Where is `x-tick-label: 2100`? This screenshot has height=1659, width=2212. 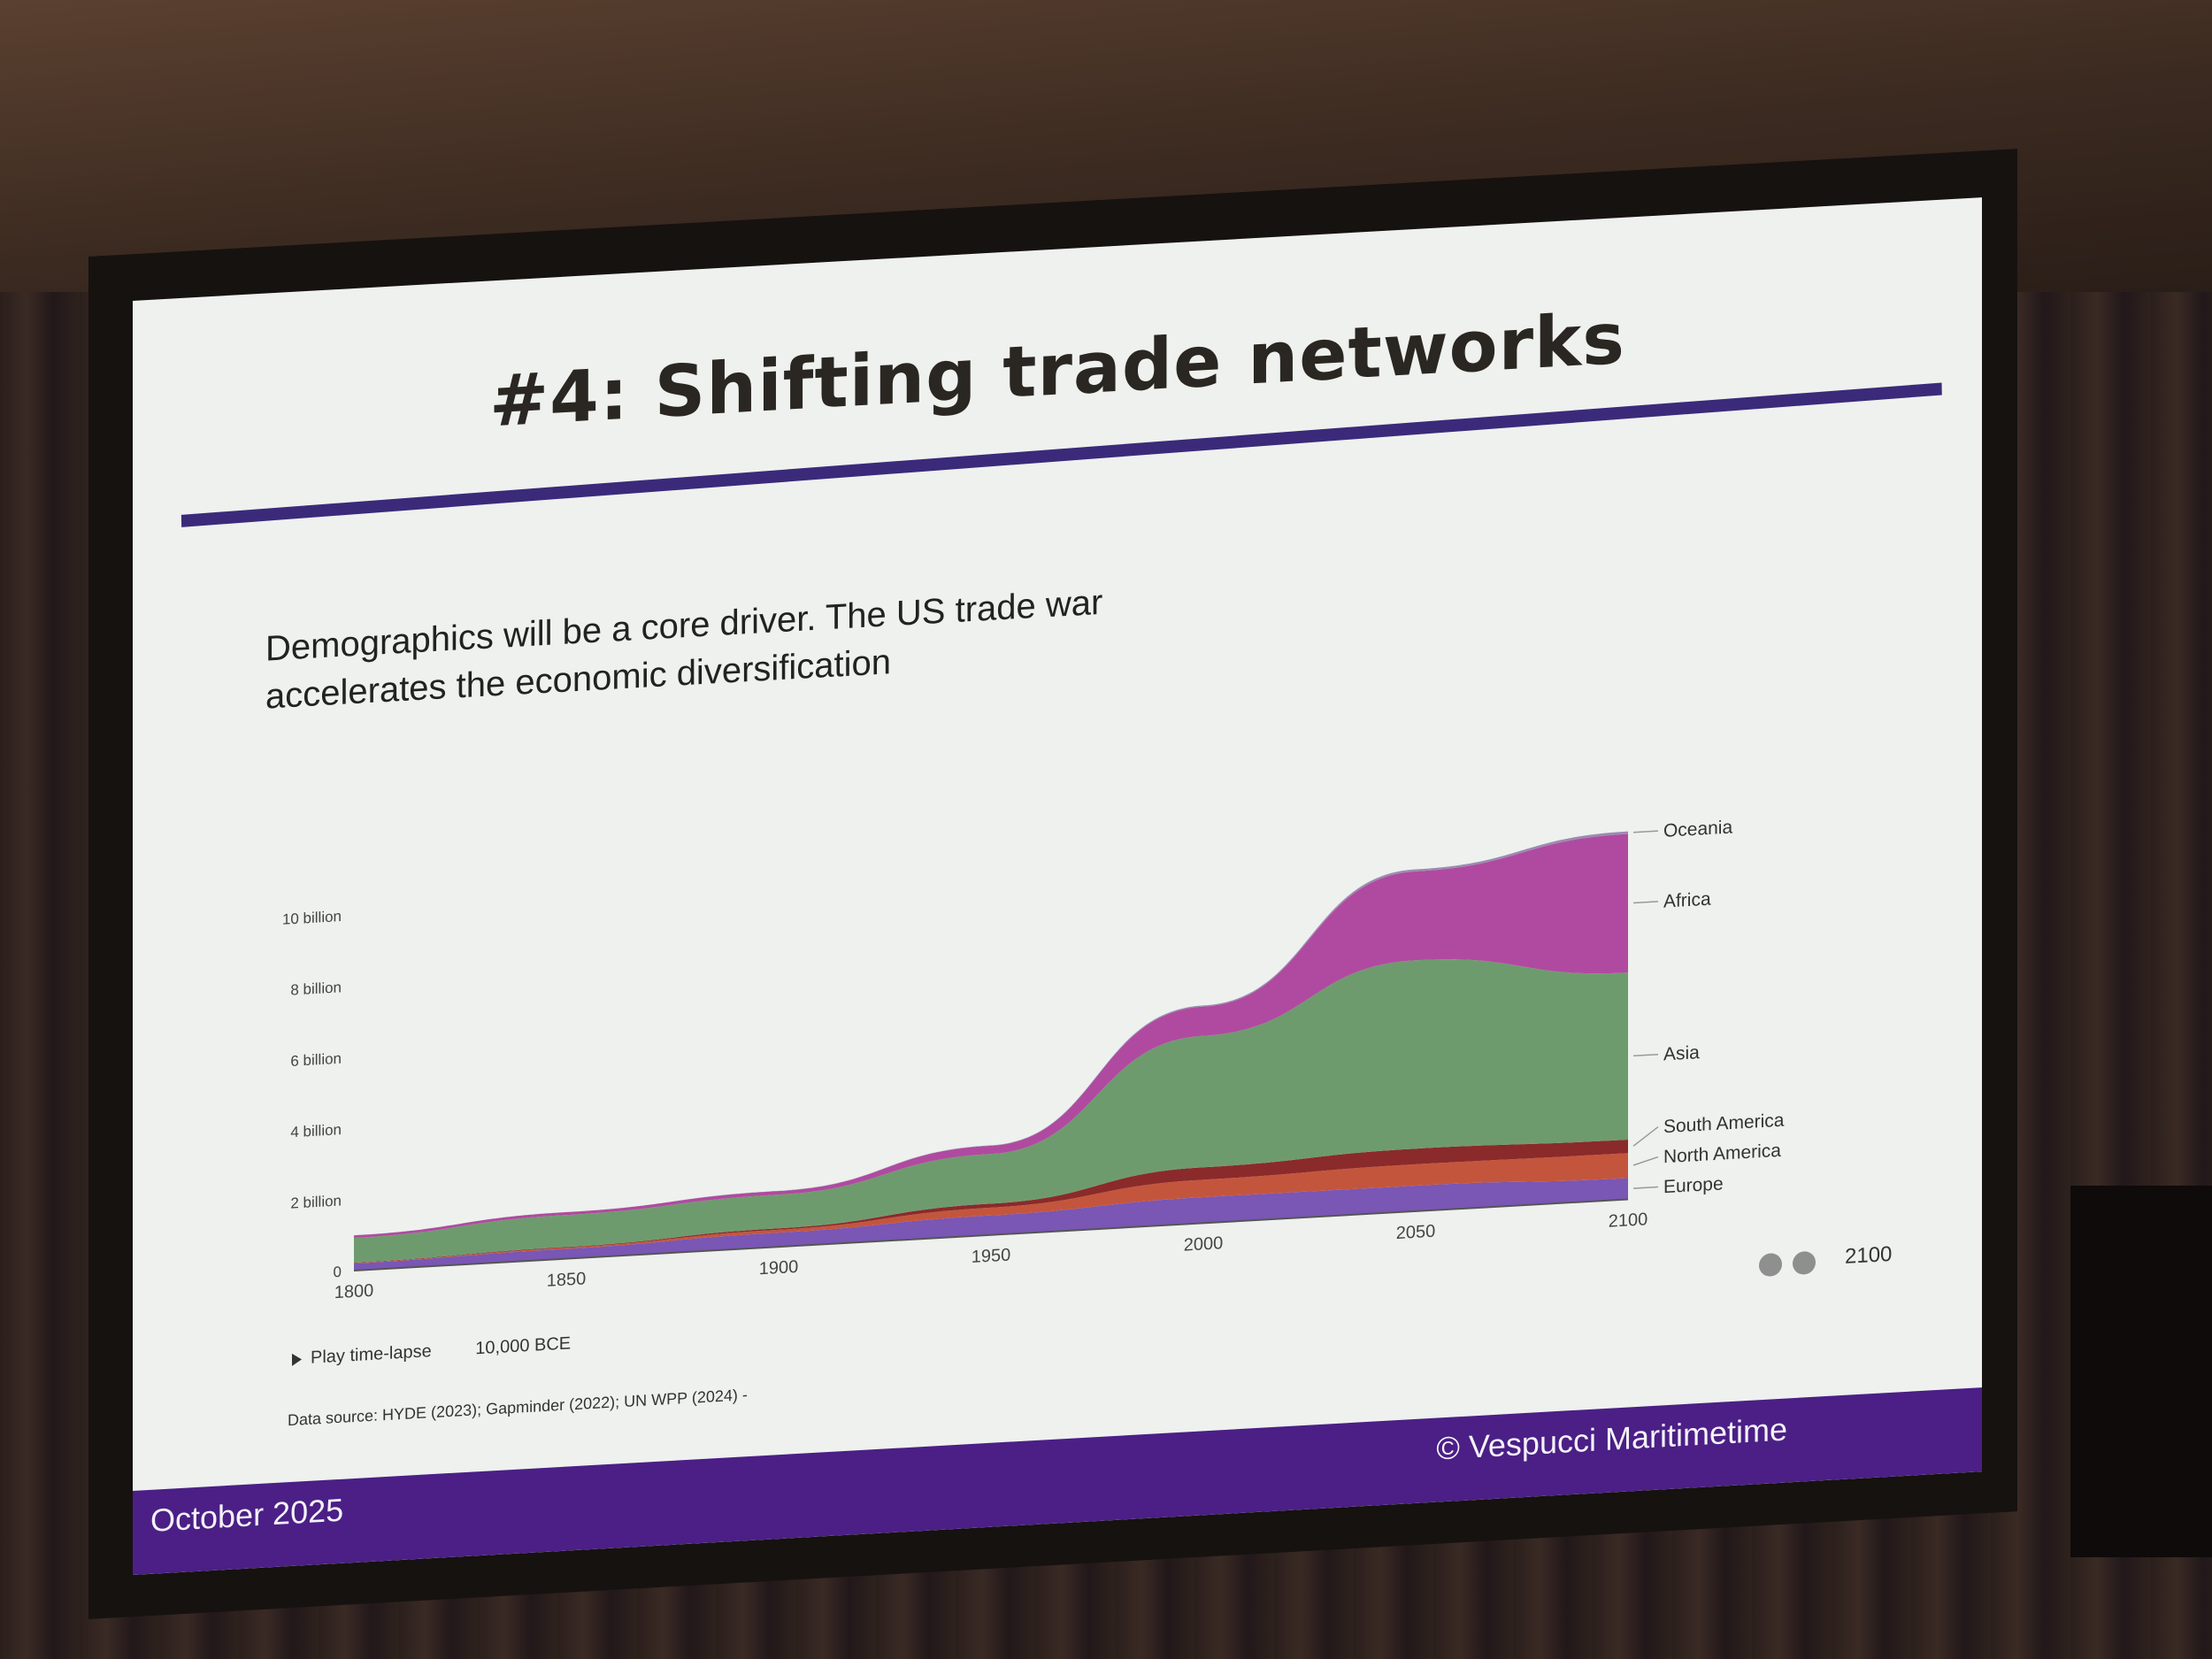
x-tick-label: 2100 is located at coordinates (1628, 1221).